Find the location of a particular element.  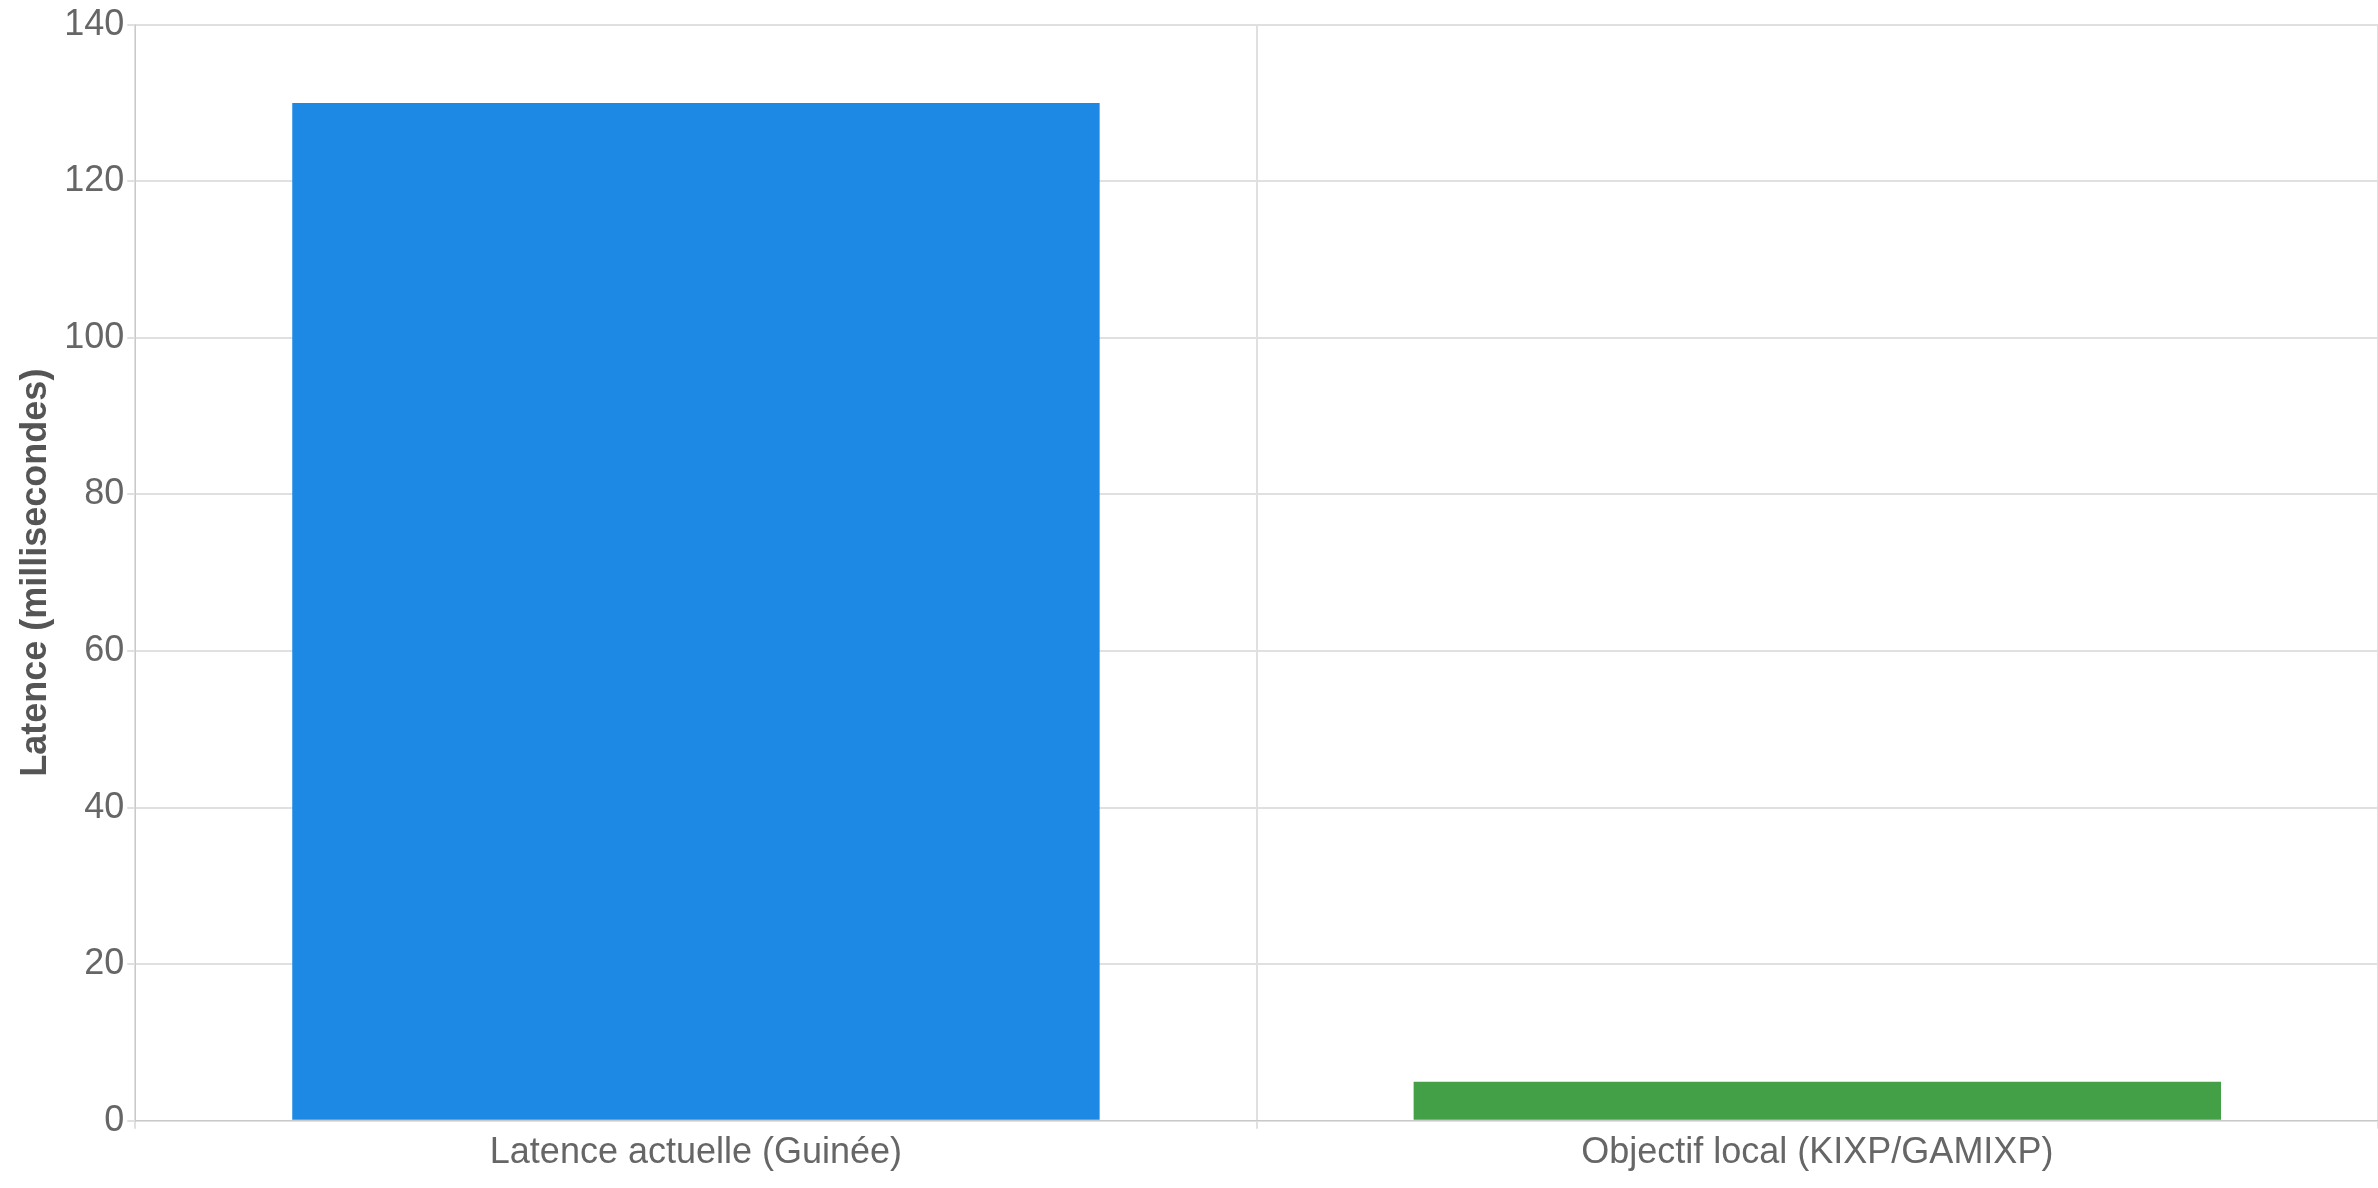

y-tick-label: 40 is located at coordinates (104, 805).